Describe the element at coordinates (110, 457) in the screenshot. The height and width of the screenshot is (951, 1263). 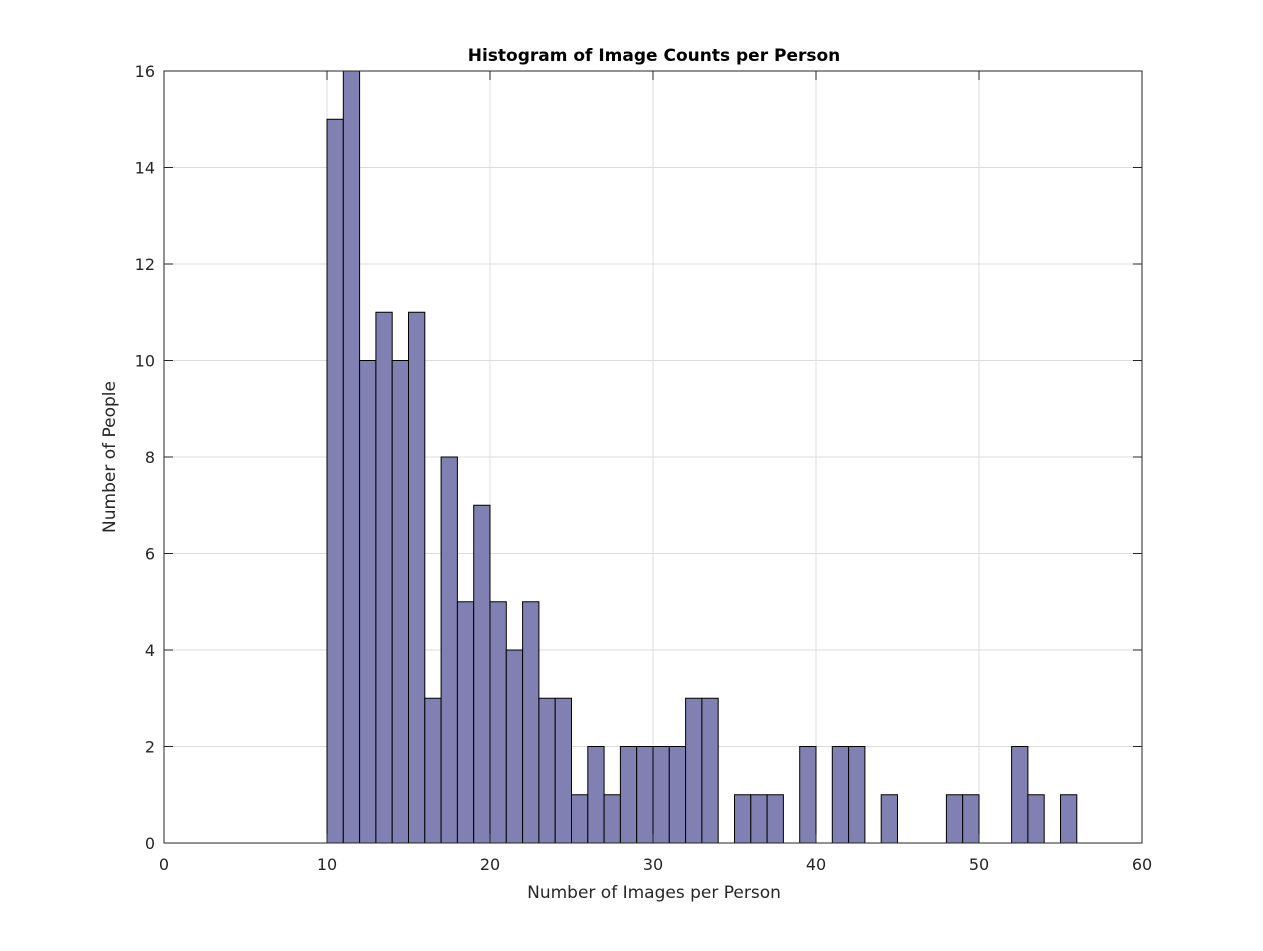
I see `y-axis-label: Number of People` at that location.